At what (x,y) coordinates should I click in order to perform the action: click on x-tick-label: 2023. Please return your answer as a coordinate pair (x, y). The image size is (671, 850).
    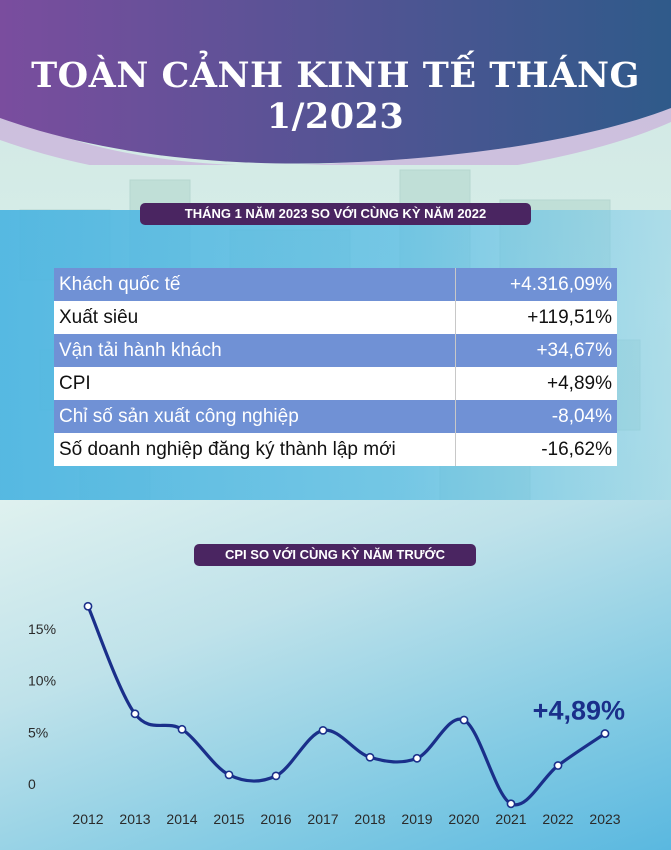
    Looking at the image, I should click on (604, 819).